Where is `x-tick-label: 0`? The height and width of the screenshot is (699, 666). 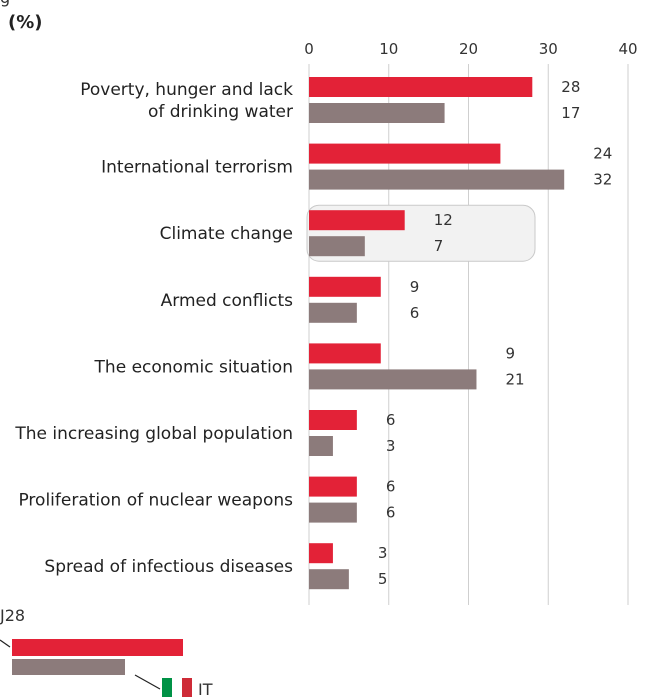
x-tick-label: 0 is located at coordinates (309, 49).